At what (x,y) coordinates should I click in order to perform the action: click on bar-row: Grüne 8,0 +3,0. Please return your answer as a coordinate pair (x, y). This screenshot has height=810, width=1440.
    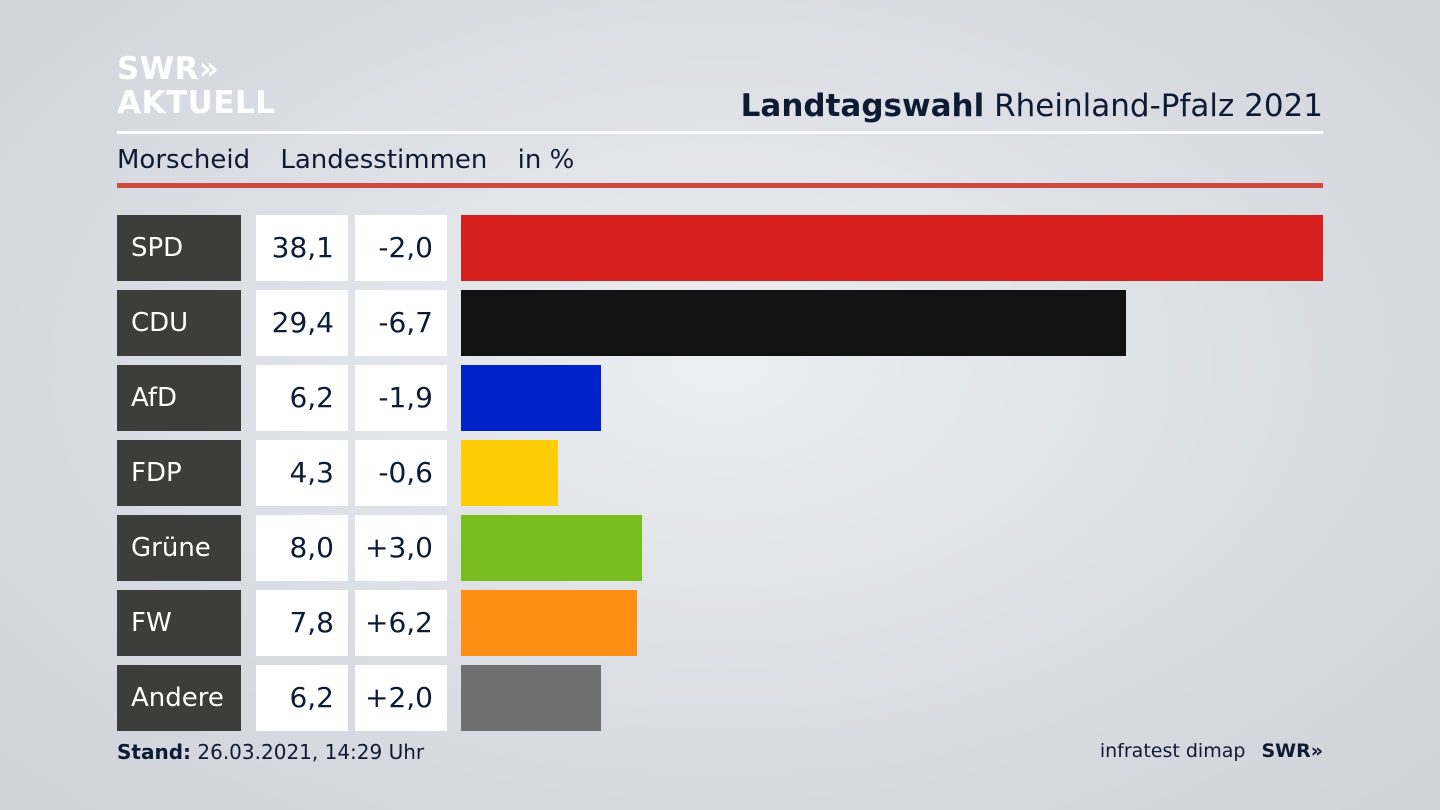
    Looking at the image, I should click on (720, 548).